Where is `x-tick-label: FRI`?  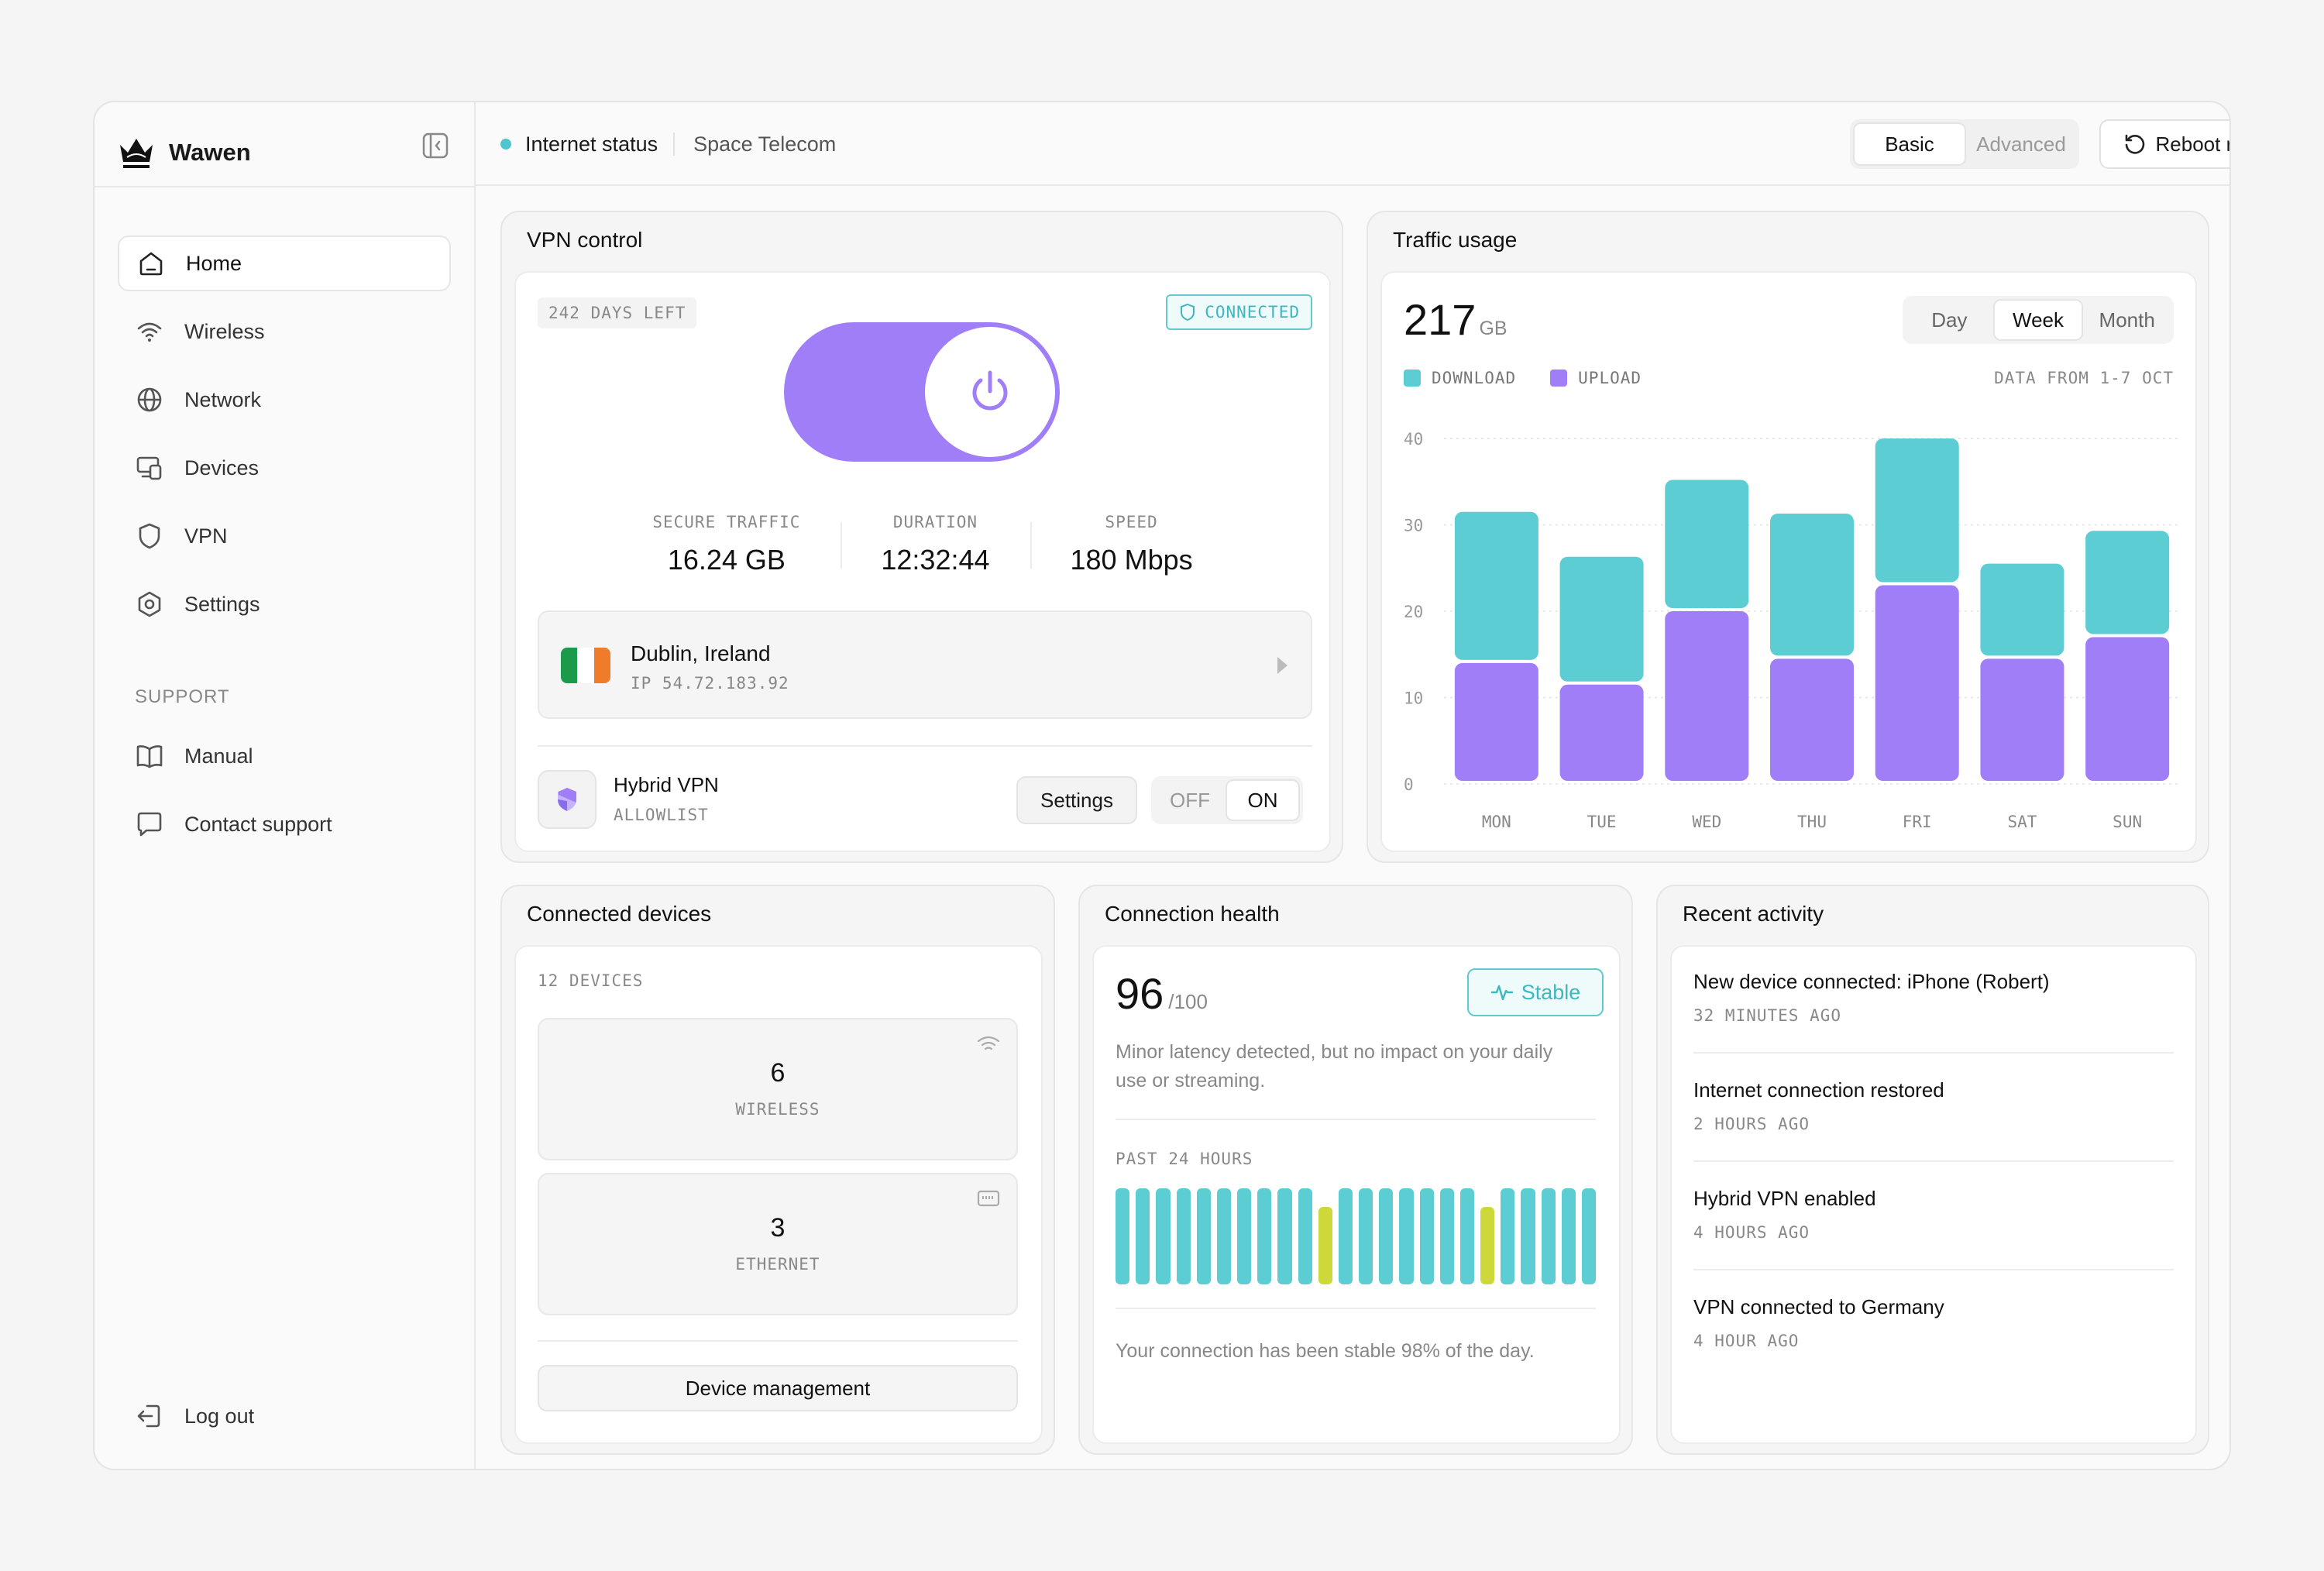
x-tick-label: FRI is located at coordinates (1917, 822).